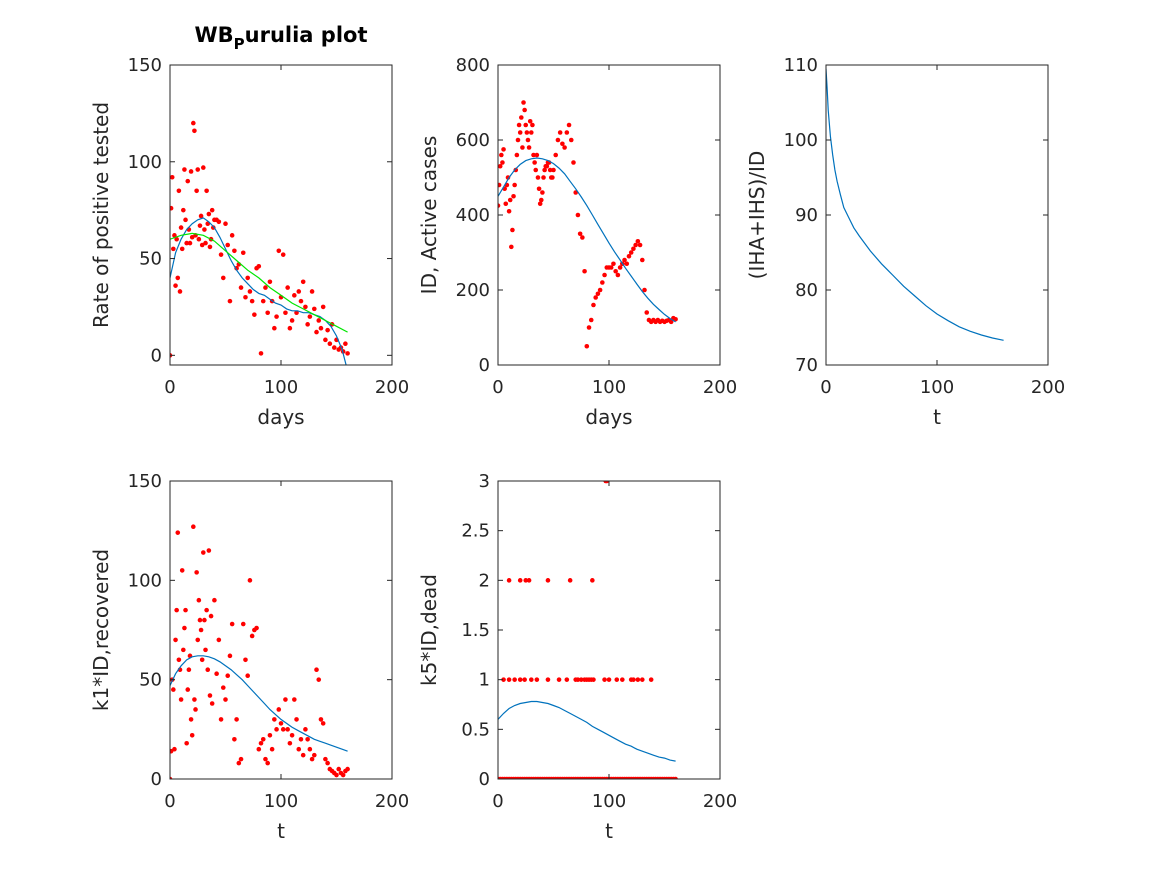 The width and height of the screenshot is (1167, 875). Describe the element at coordinates (801, 140) in the screenshot. I see `y-tick-label: 100` at that location.